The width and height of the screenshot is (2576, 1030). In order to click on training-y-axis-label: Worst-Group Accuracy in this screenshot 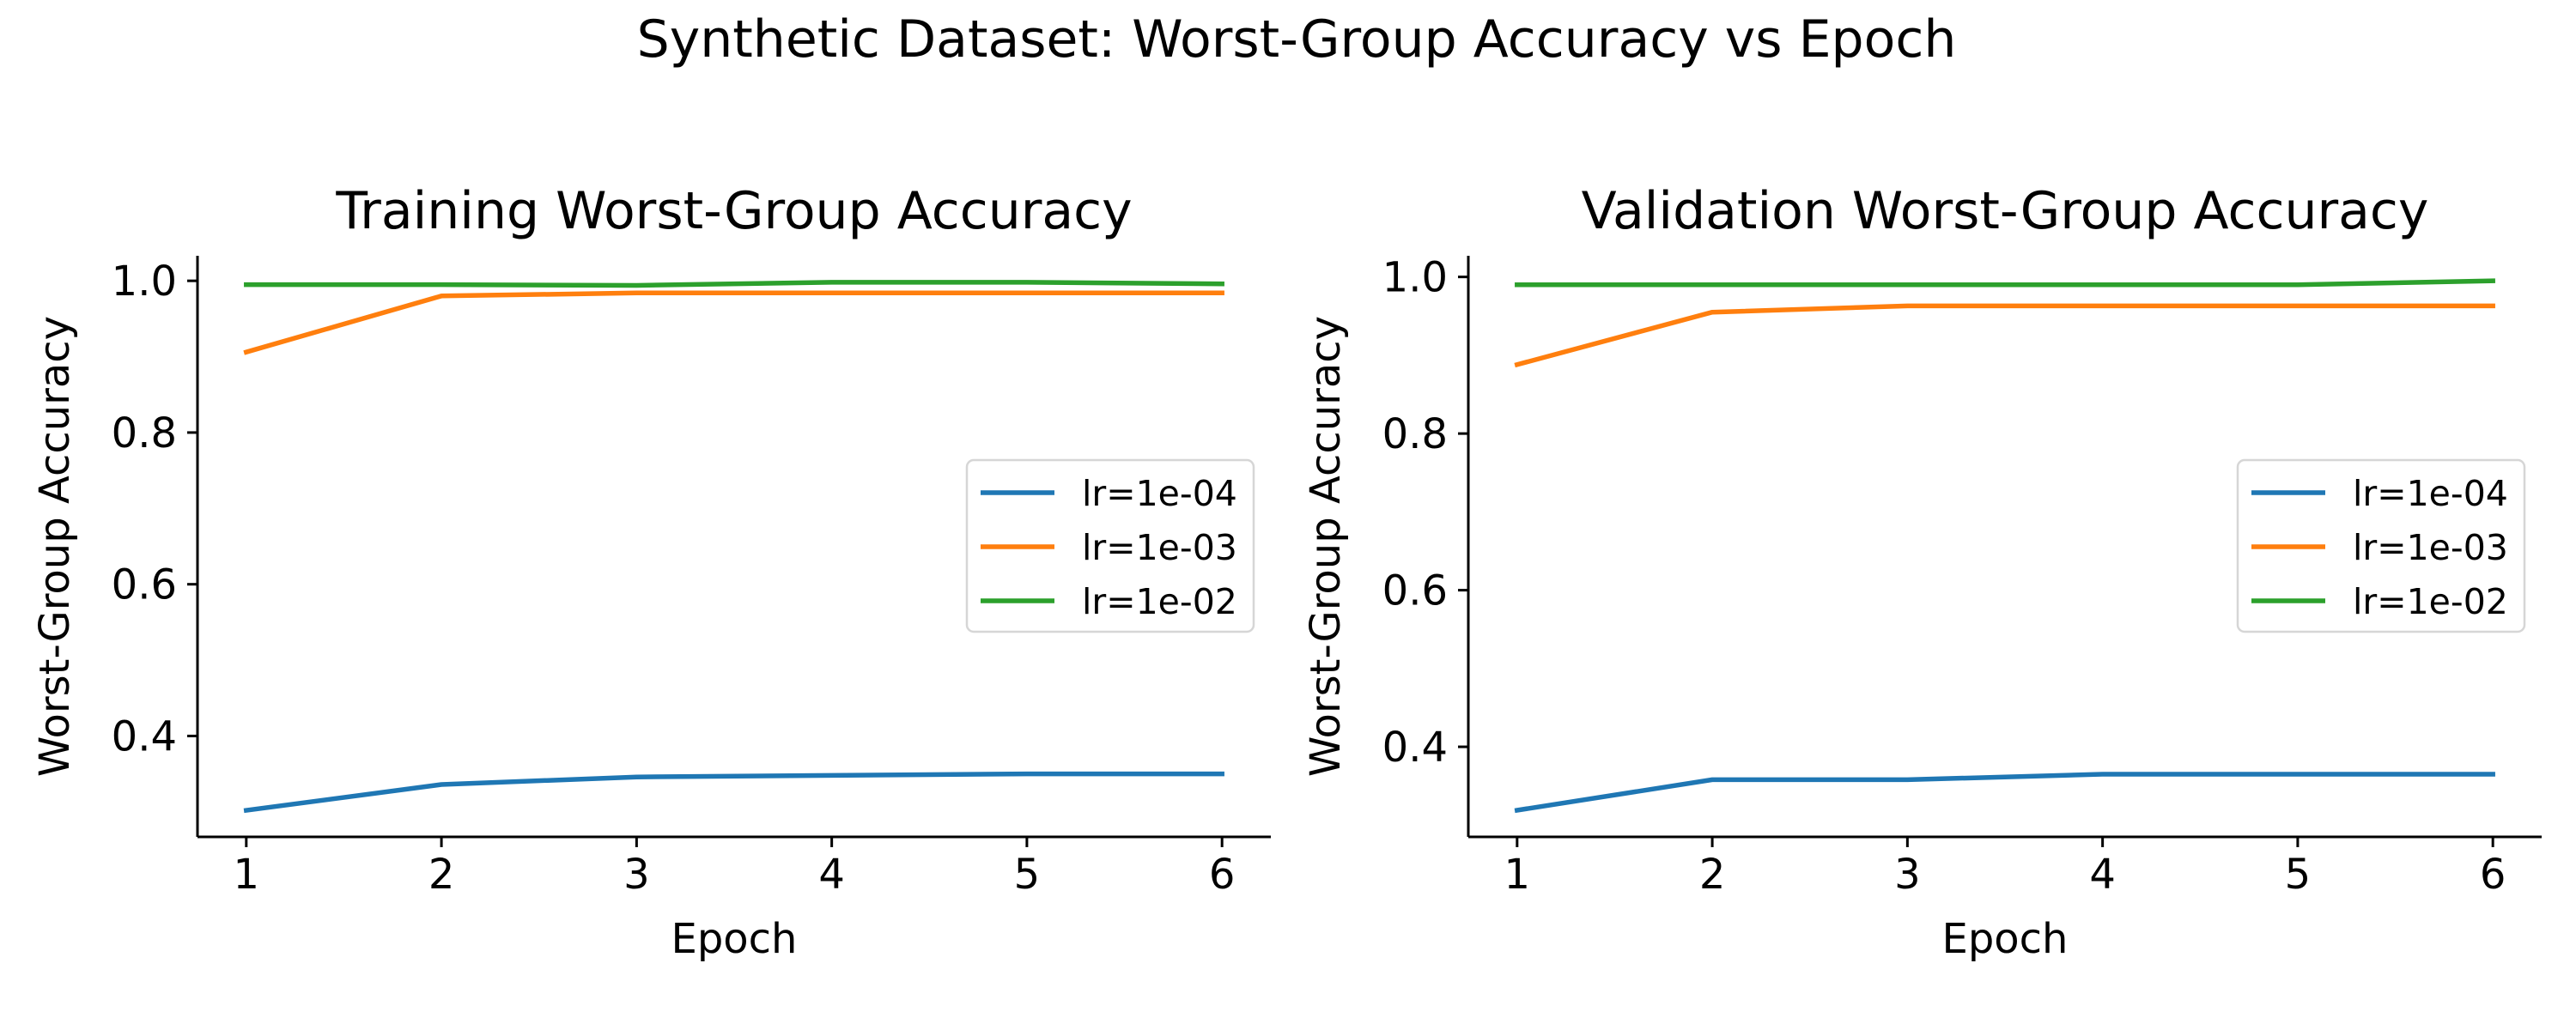, I will do `click(55, 546)`.